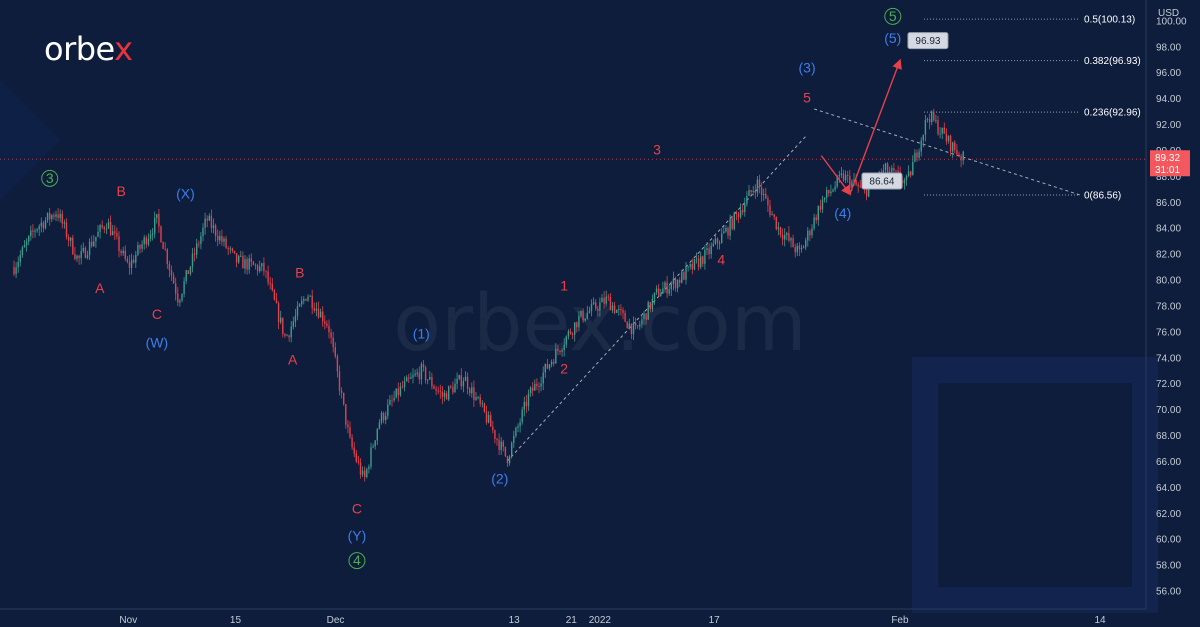 The image size is (1200, 627). I want to click on wave-label-text: (1), so click(421, 333).